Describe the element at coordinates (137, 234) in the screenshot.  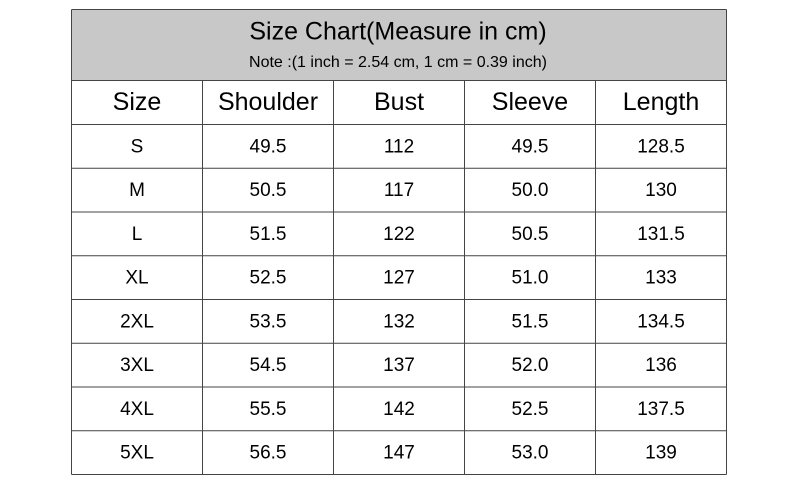
I see `cell: L` at that location.